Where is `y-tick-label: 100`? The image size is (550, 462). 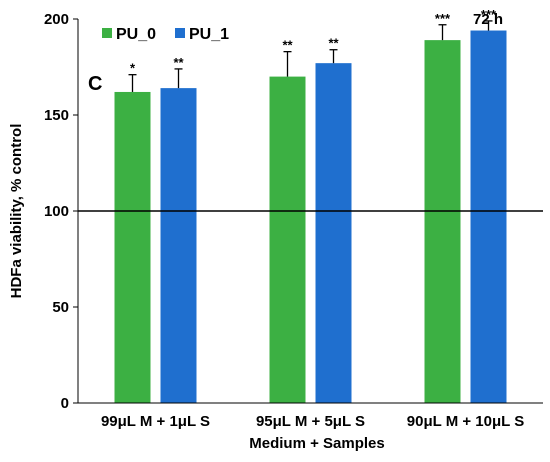 y-tick-label: 100 is located at coordinates (56, 211).